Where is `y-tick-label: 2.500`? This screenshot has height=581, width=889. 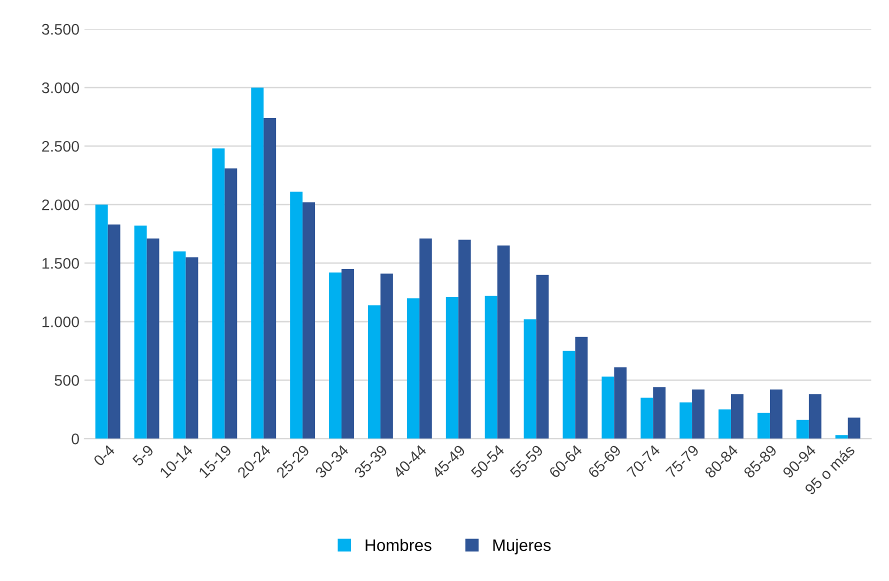 y-tick-label: 2.500 is located at coordinates (60, 146).